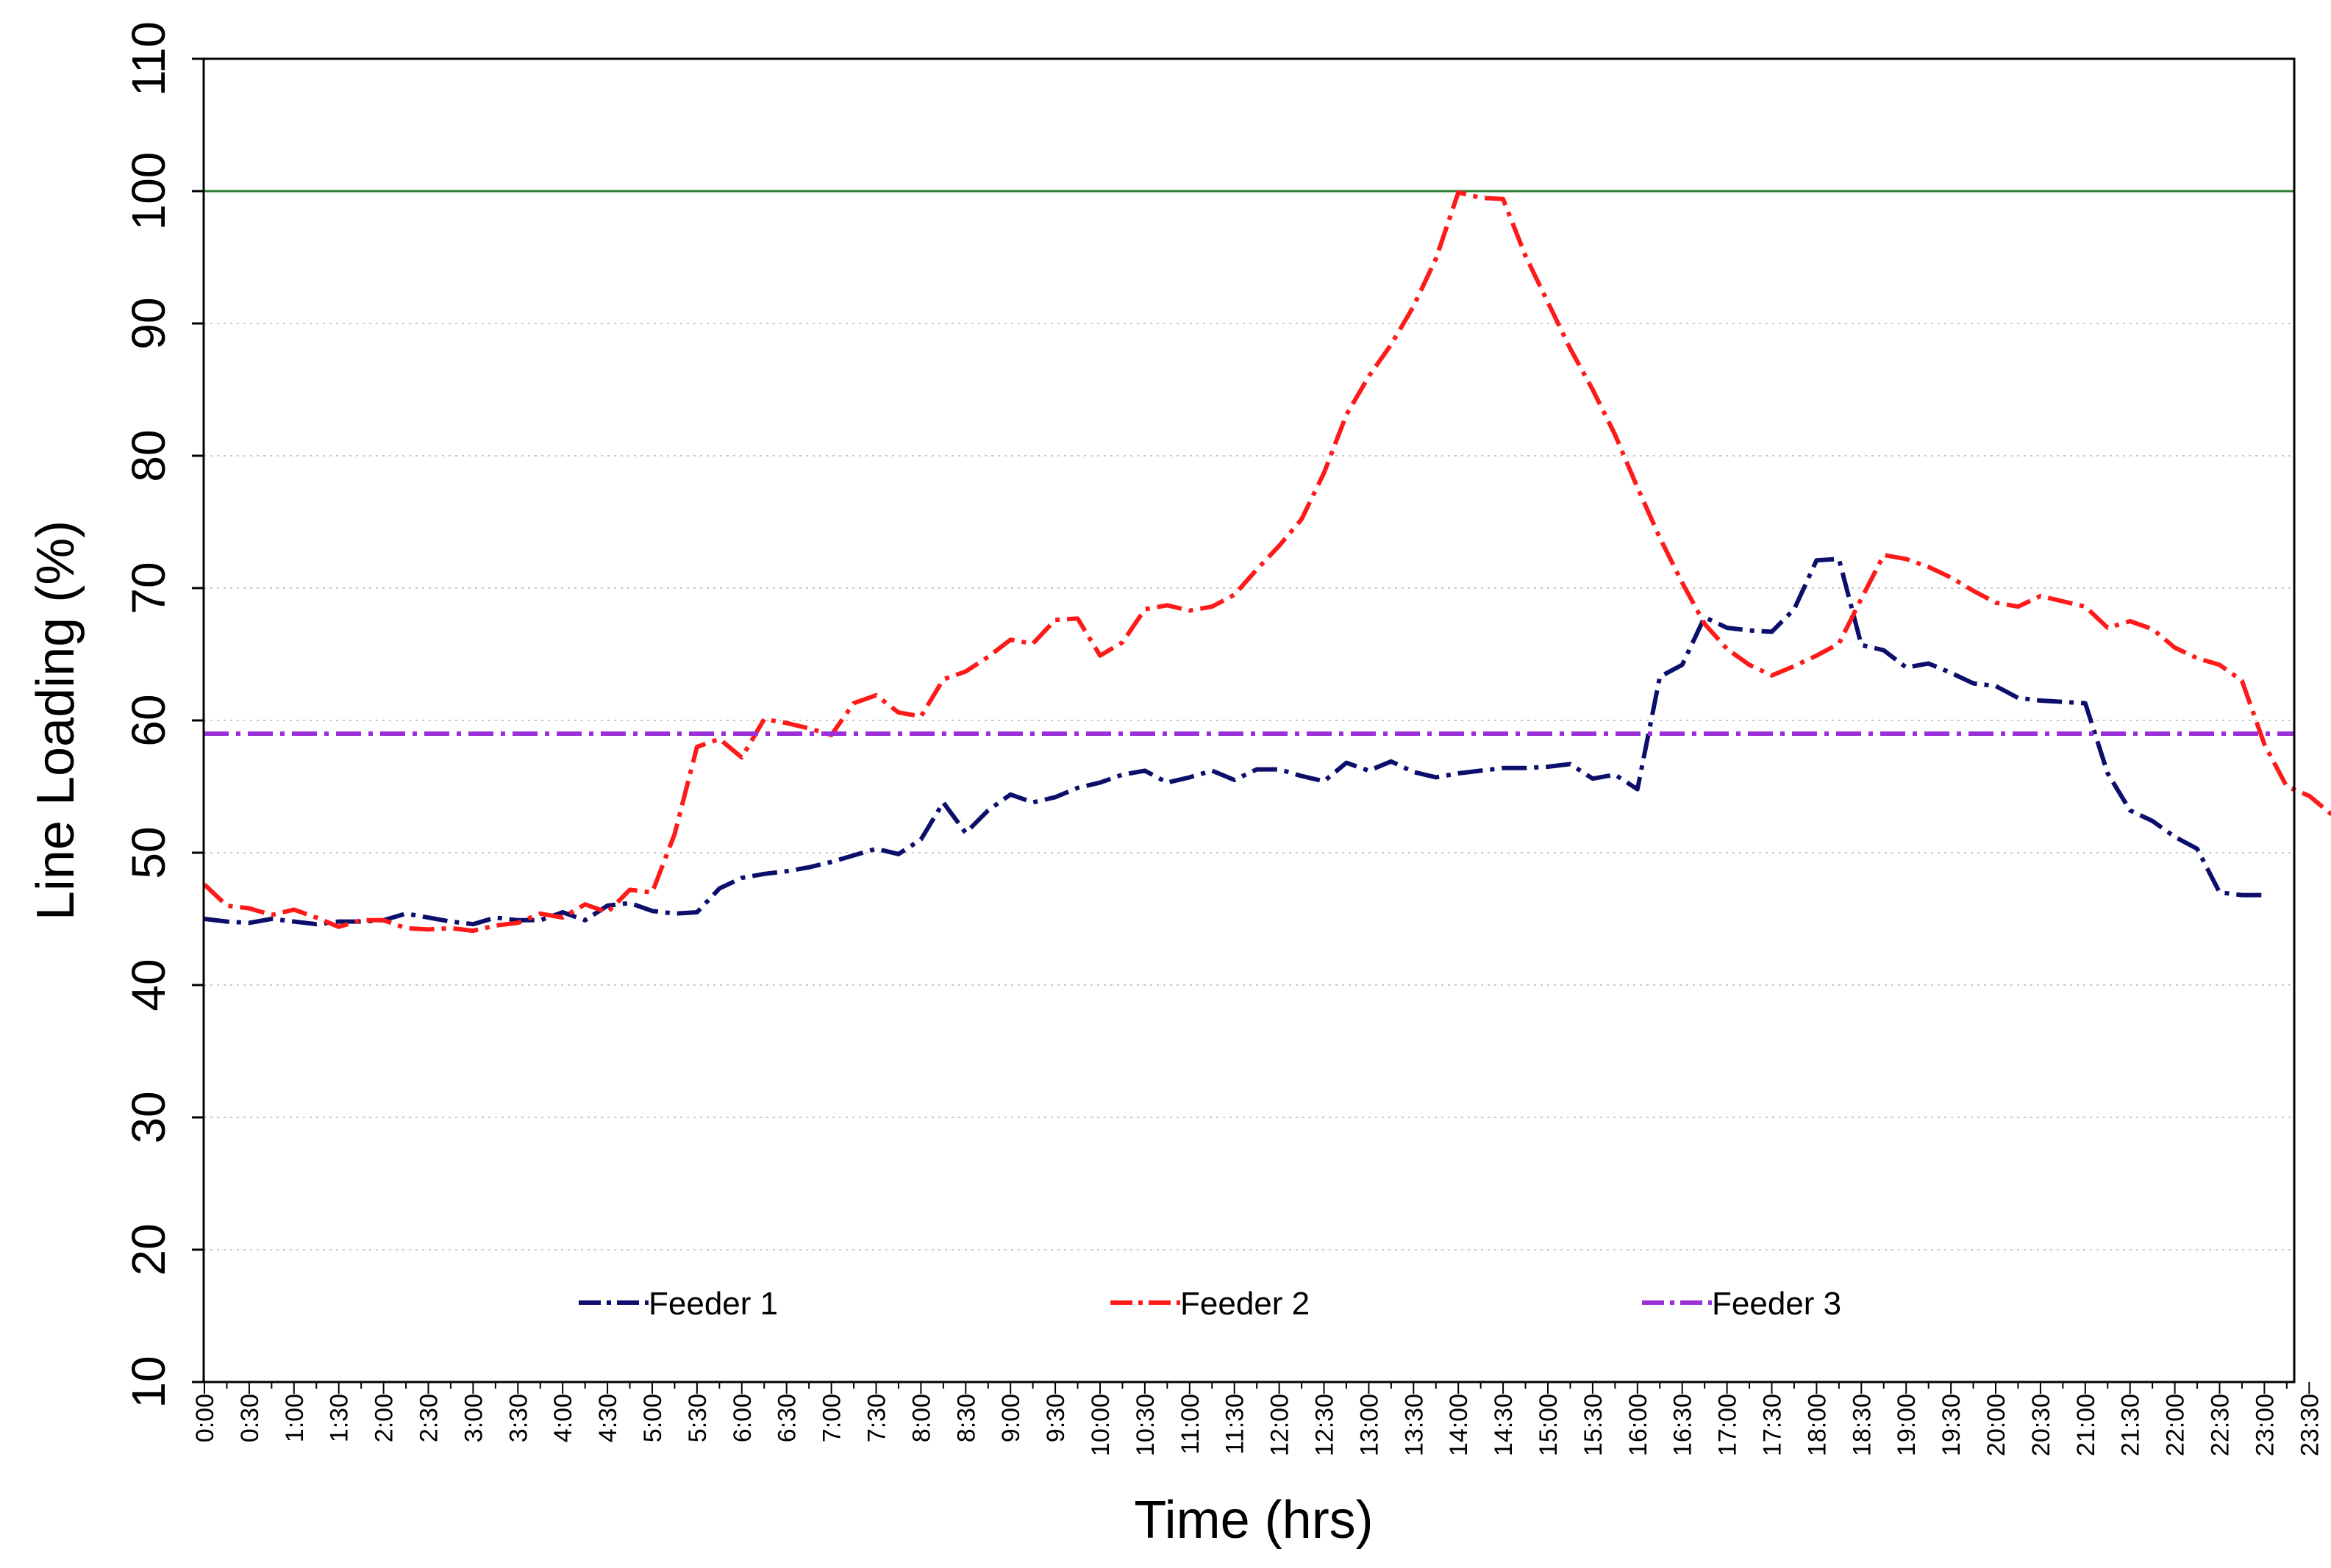 The height and width of the screenshot is (1568, 2331). What do you see at coordinates (250, 1418) in the screenshot?
I see `x-tick-label: 0:30` at bounding box center [250, 1418].